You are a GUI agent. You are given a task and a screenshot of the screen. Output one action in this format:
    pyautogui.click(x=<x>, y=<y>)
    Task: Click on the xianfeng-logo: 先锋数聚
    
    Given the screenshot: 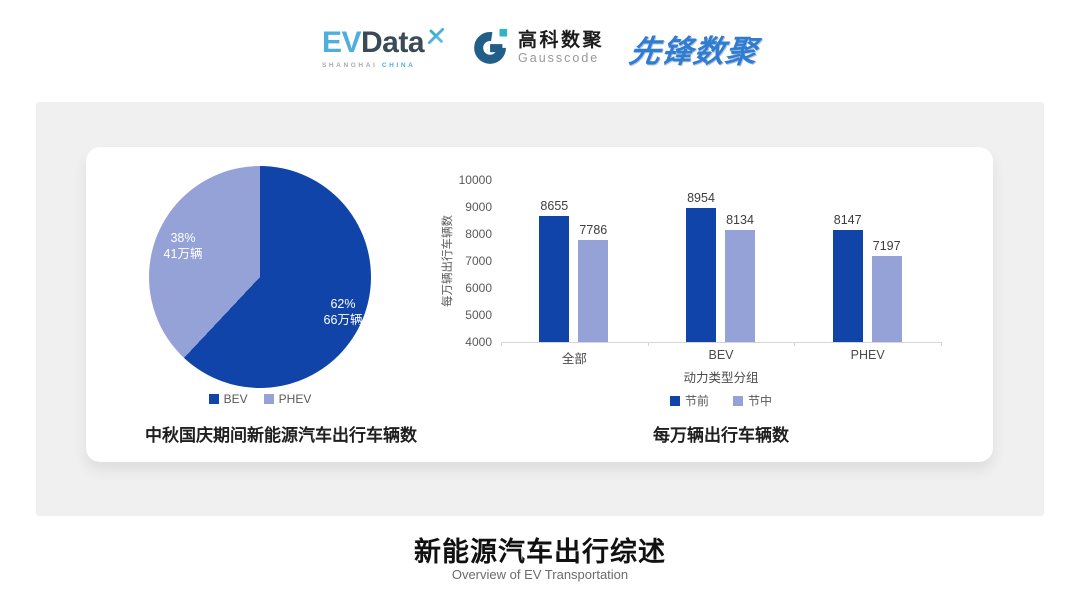 What is the action you would take?
    pyautogui.click(x=694, y=48)
    